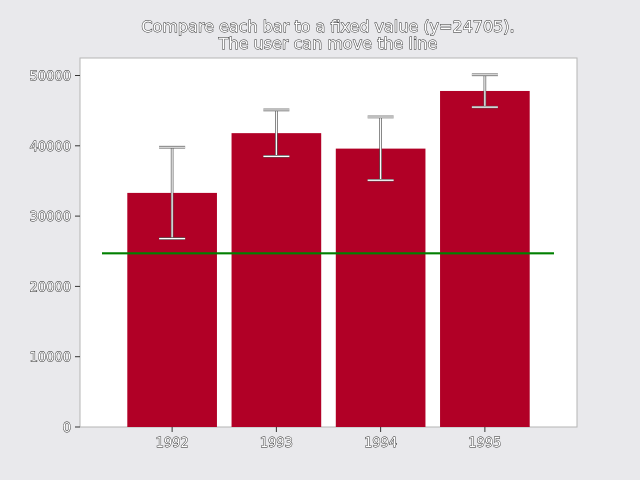  What do you see at coordinates (380, 443) in the screenshot?
I see `x-tick-label-1994: 1994` at bounding box center [380, 443].